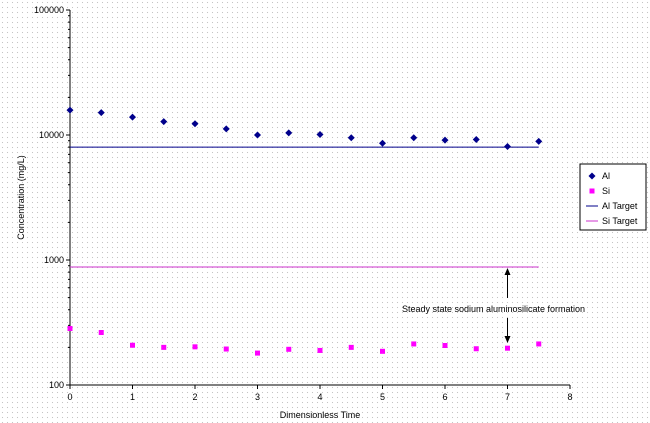  What do you see at coordinates (592, 191) in the screenshot?
I see `legend-swatch-si` at bounding box center [592, 191].